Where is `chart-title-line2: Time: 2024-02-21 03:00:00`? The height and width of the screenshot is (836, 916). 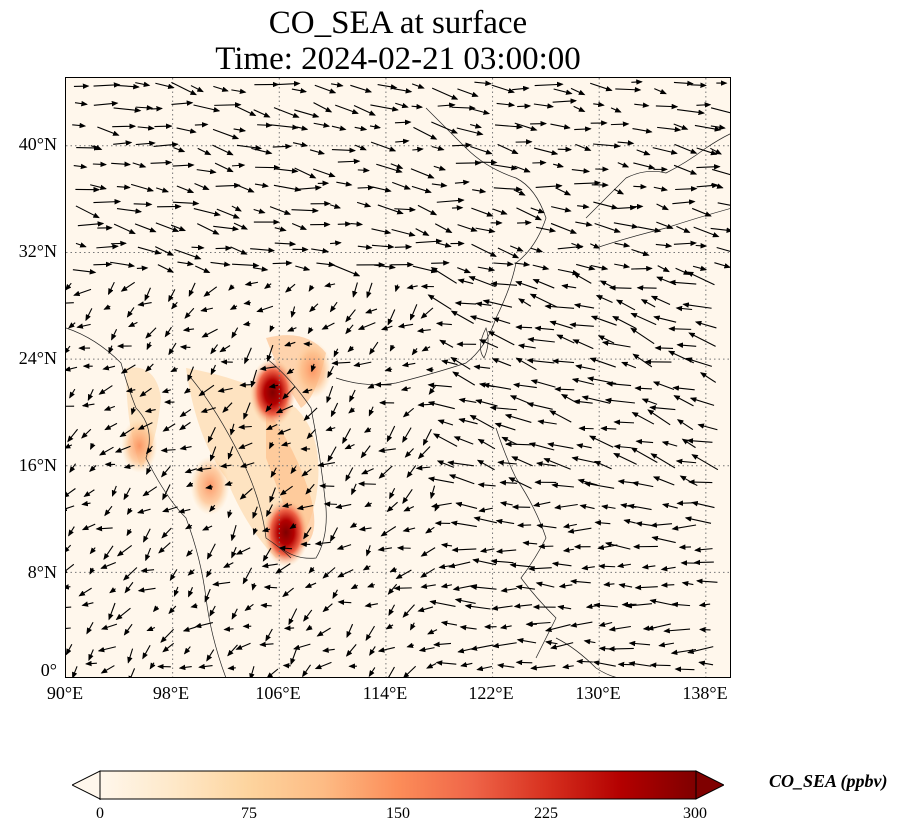 chart-title-line2: Time: 2024-02-21 03:00:00 is located at coordinates (398, 59).